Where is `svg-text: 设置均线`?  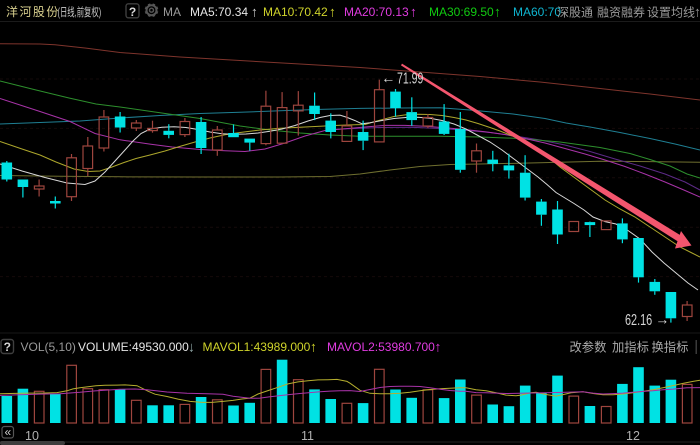
svg-text: 设置均线 is located at coordinates (671, 13).